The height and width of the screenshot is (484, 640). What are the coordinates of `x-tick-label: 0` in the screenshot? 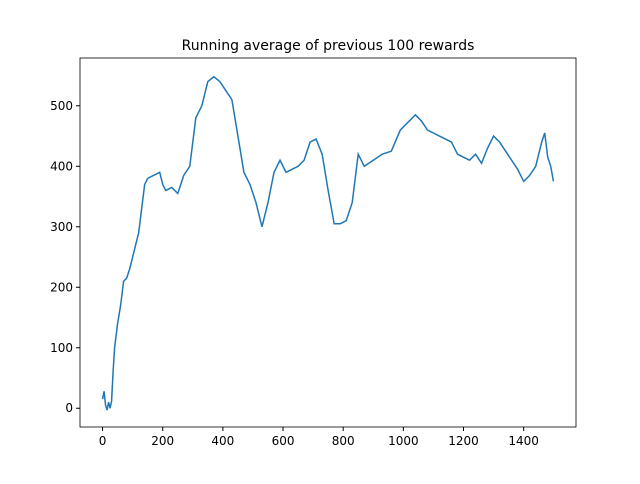 It's located at (103, 441).